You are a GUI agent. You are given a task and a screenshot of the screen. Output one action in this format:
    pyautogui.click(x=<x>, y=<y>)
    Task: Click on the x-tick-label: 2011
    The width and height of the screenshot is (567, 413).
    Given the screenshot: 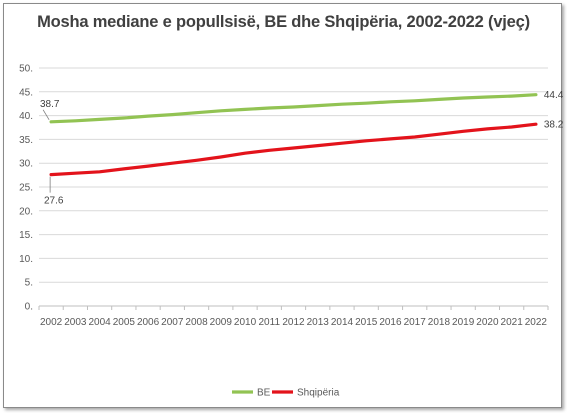 What is the action you would take?
    pyautogui.click(x=270, y=322)
    